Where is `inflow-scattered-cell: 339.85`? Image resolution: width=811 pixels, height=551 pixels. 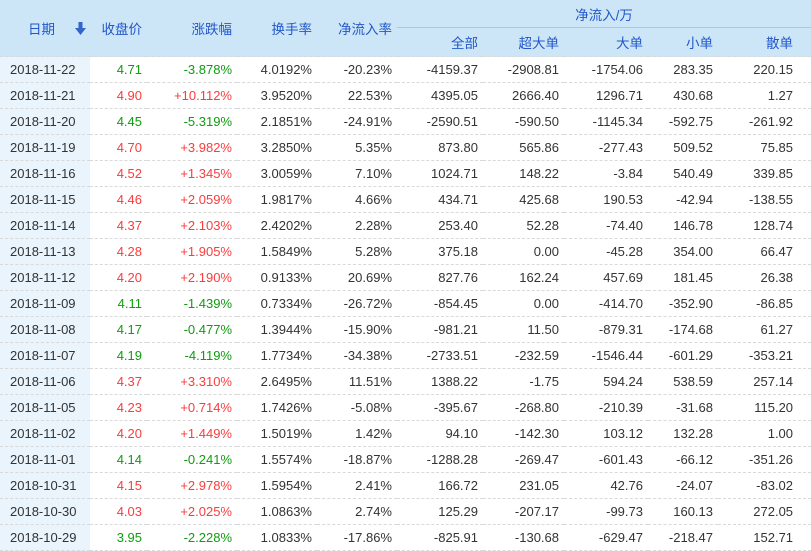 inflow-scattered-cell: 339.85 is located at coordinates (764, 173).